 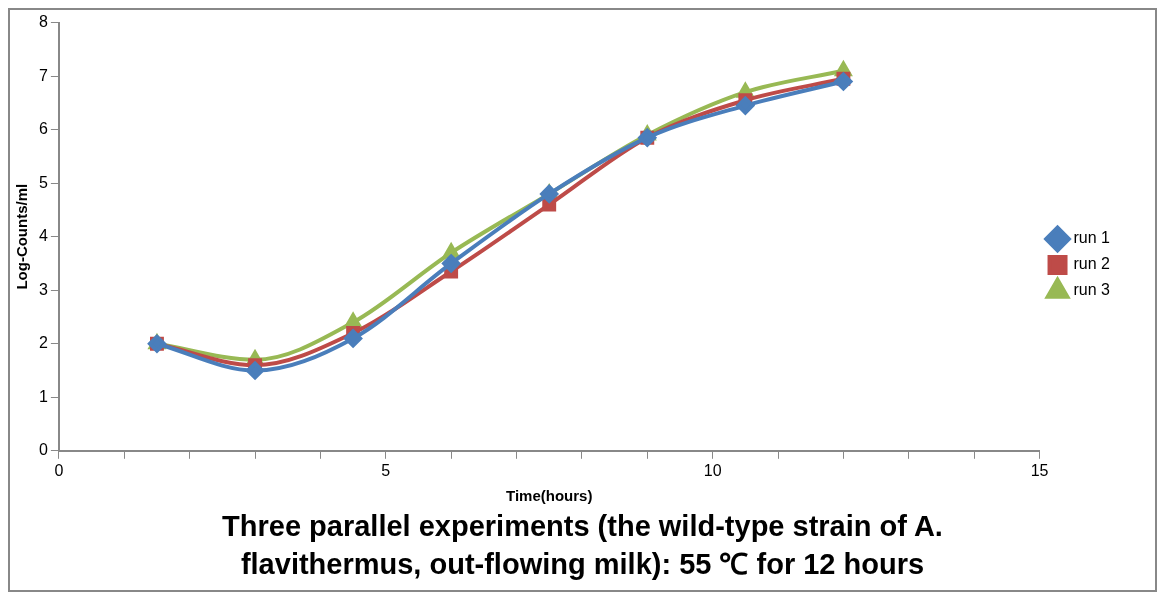 I want to click on x-tick-label: 0, so click(x=59, y=470).